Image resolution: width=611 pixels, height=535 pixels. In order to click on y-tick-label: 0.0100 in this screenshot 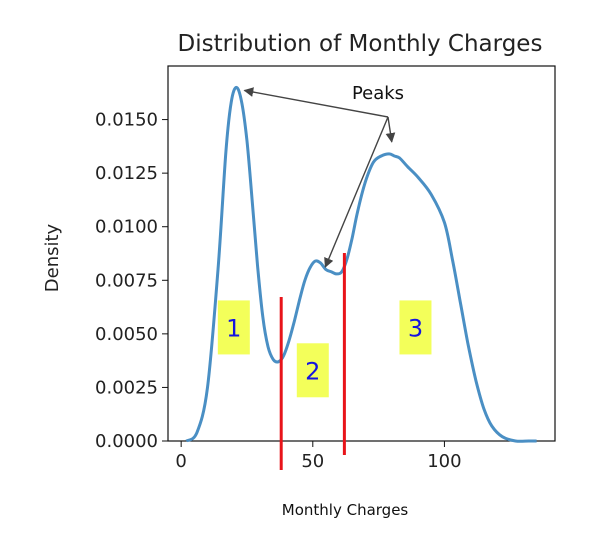, I will do `click(126, 227)`.